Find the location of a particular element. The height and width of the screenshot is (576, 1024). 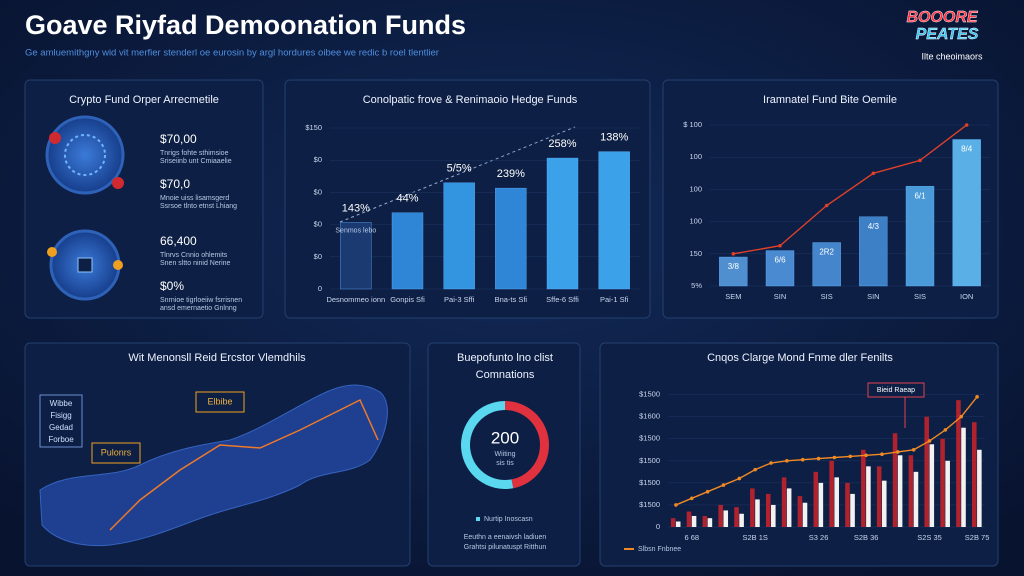

orb-ring is located at coordinates (85, 155).